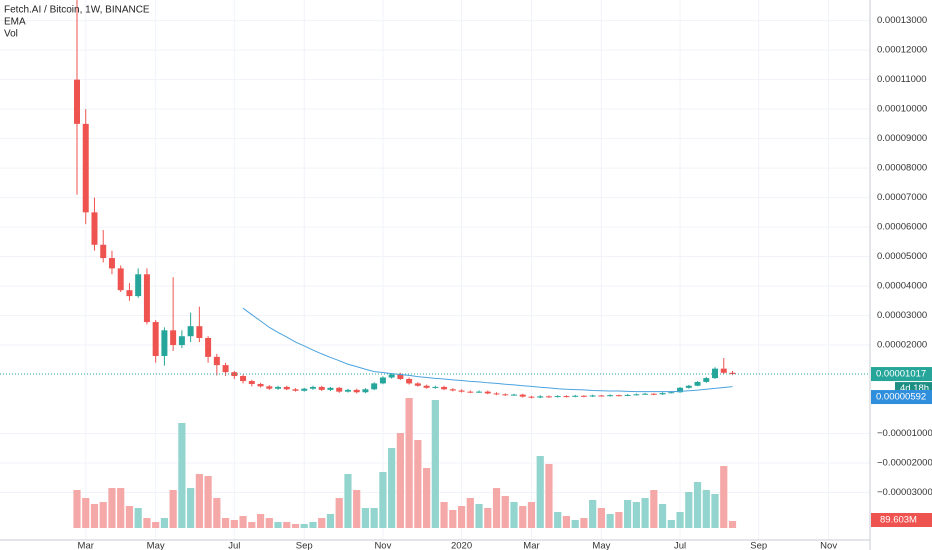  What do you see at coordinates (898, 520) in the screenshot?
I see `volume-value-label: 89.603M` at bounding box center [898, 520].